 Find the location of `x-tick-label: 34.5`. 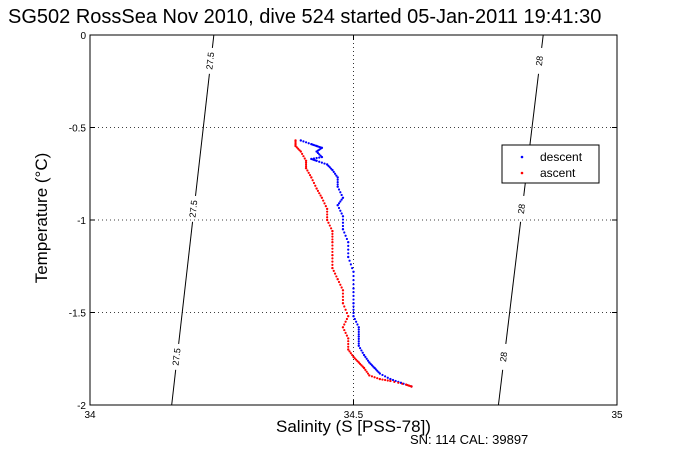

x-tick-label: 34.5 is located at coordinates (354, 415).